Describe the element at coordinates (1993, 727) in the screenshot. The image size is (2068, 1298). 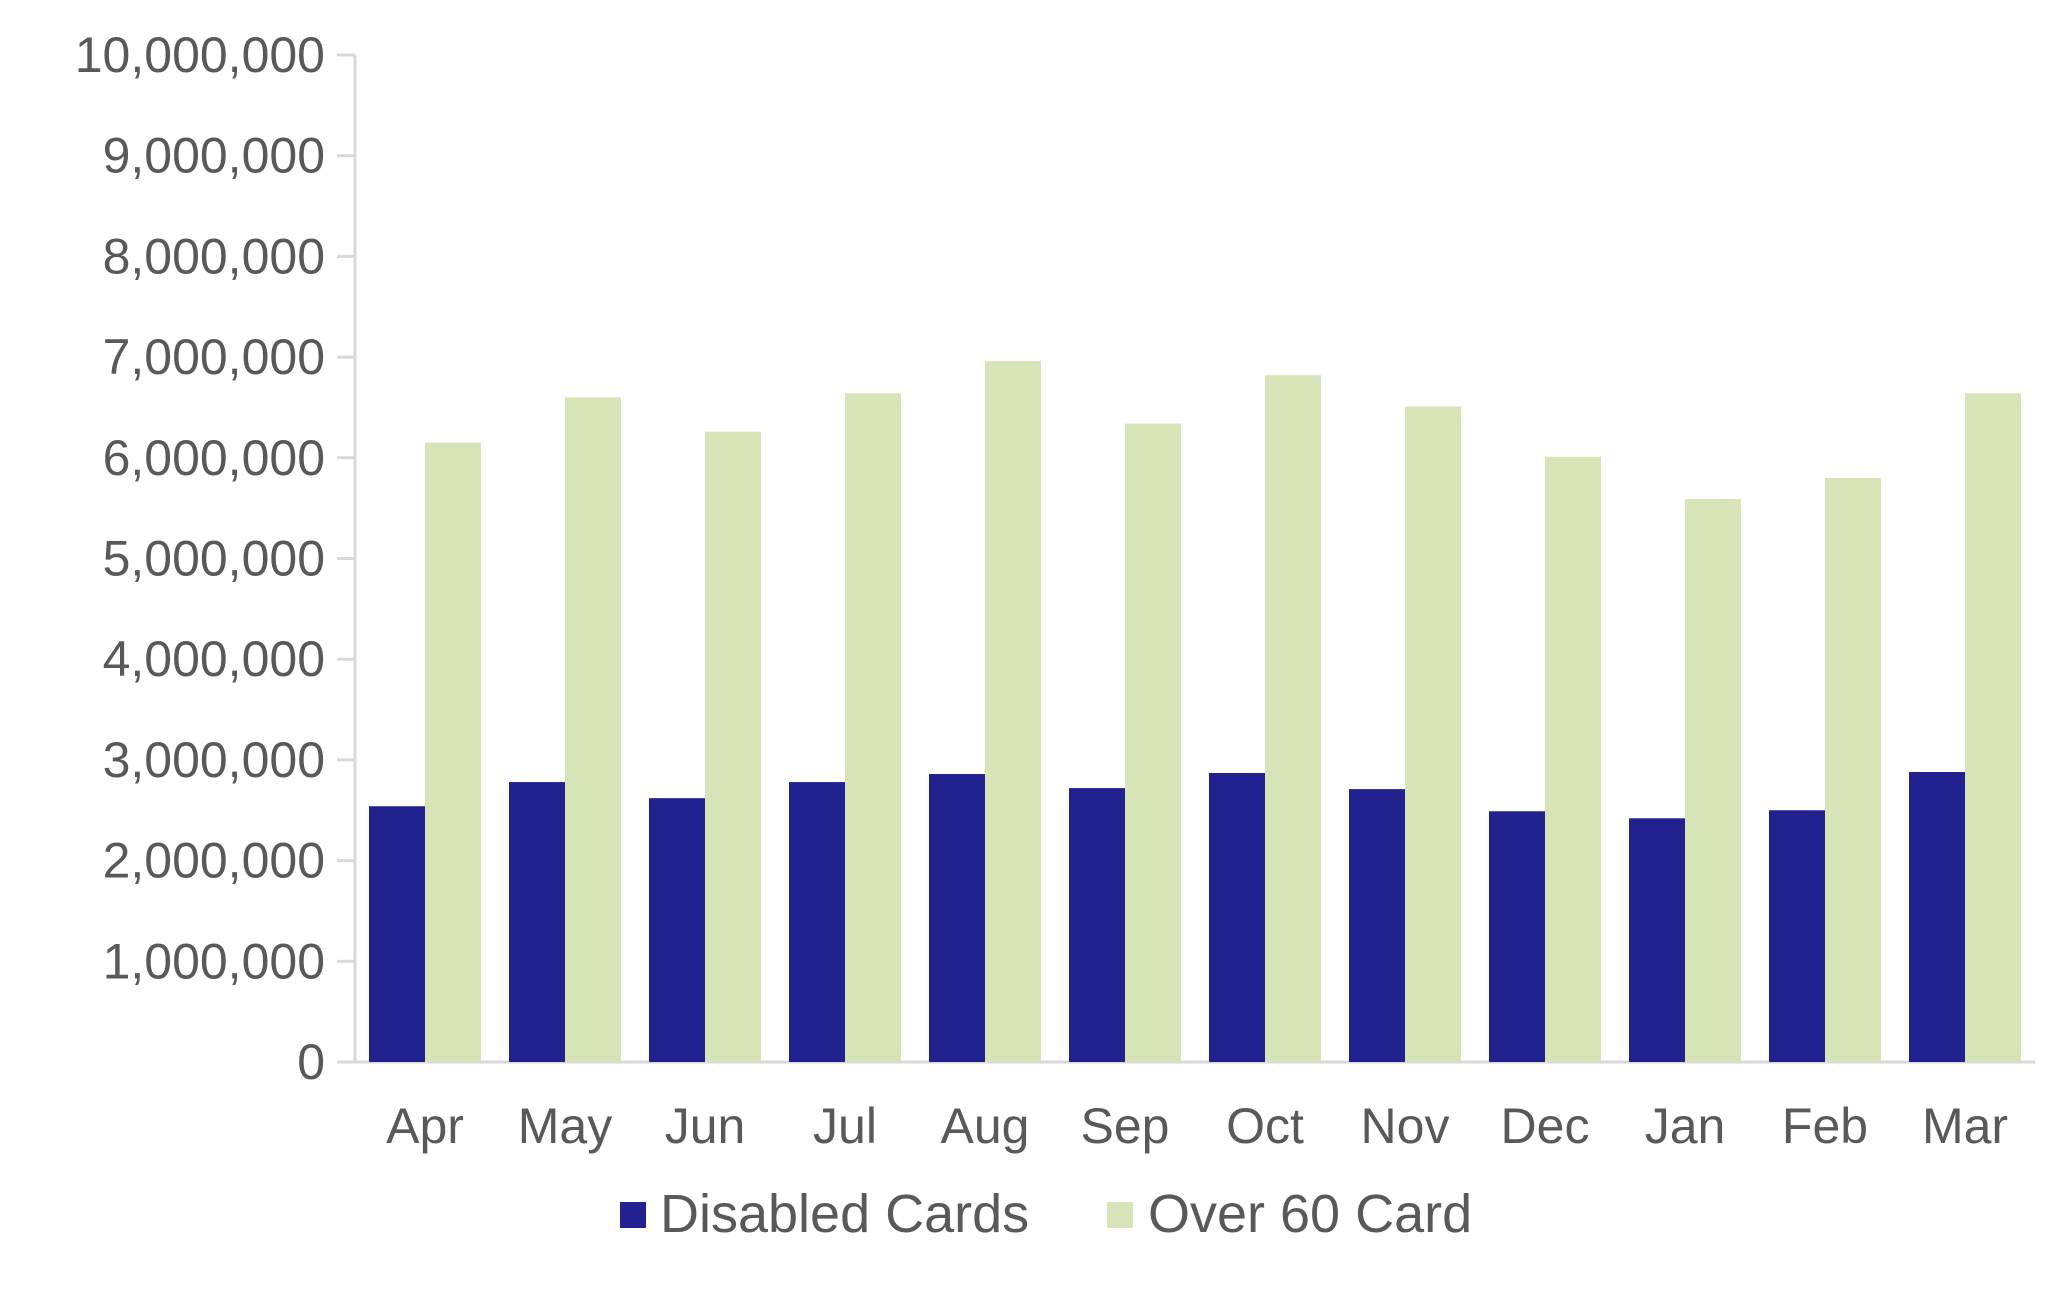
I see `bar-over-60-card-mar` at that location.